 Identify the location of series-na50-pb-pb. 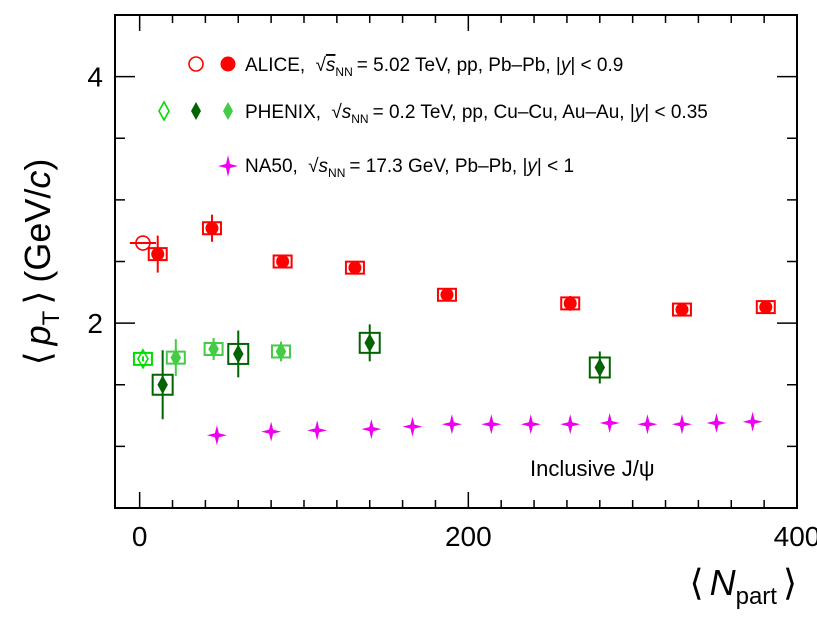
(484, 428).